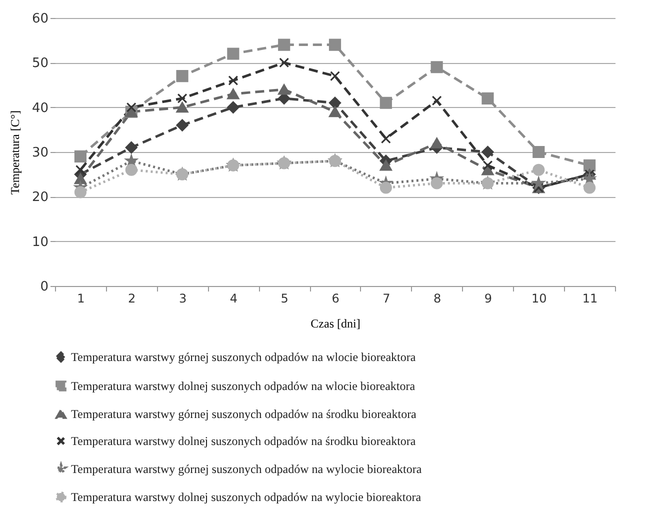 The image size is (650, 528). What do you see at coordinates (40, 198) in the screenshot?
I see `y-tick-label: 20` at bounding box center [40, 198].